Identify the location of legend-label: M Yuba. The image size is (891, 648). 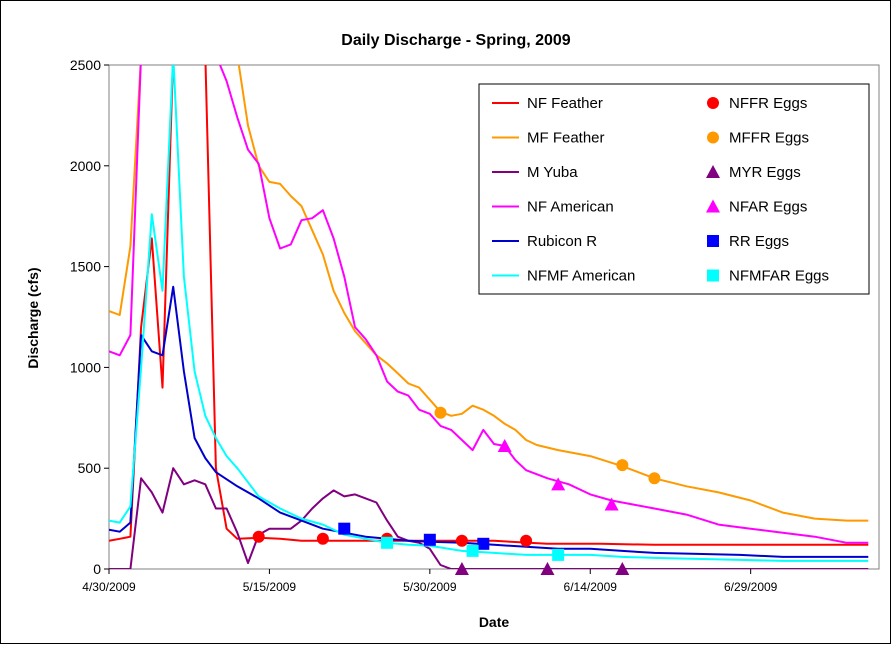
(552, 172).